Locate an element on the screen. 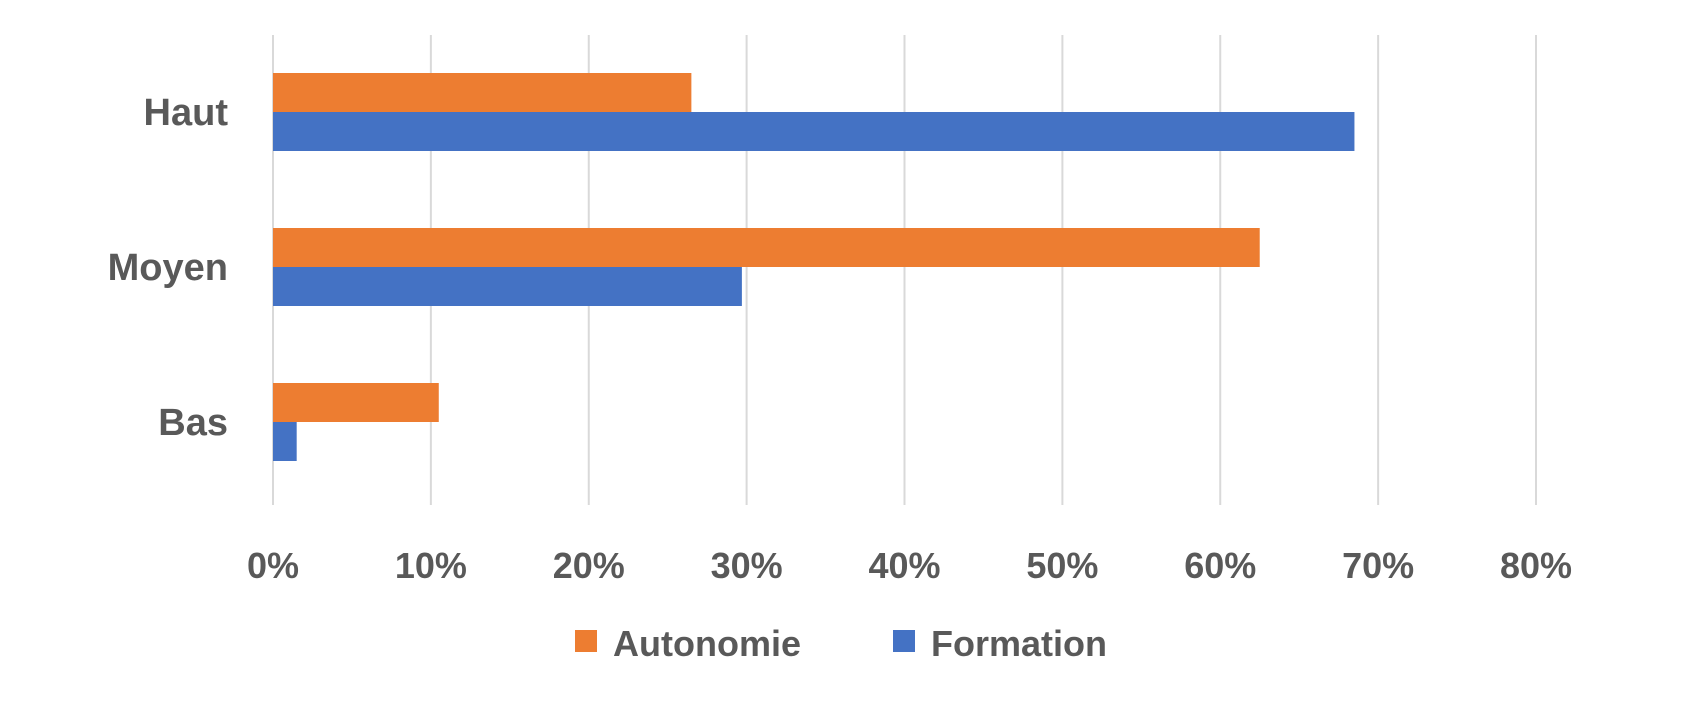 The image size is (1682, 709). x-tick-label: 20% is located at coordinates (589, 565).